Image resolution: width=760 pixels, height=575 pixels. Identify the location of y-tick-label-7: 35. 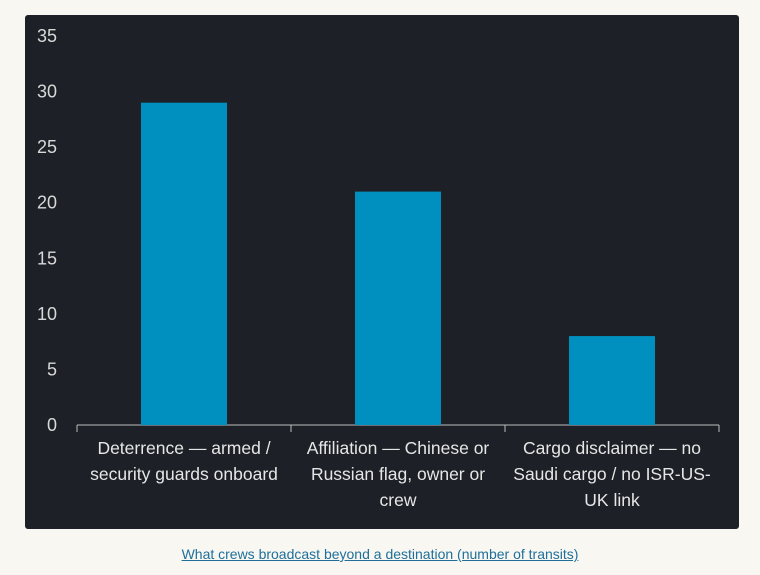
(47, 36).